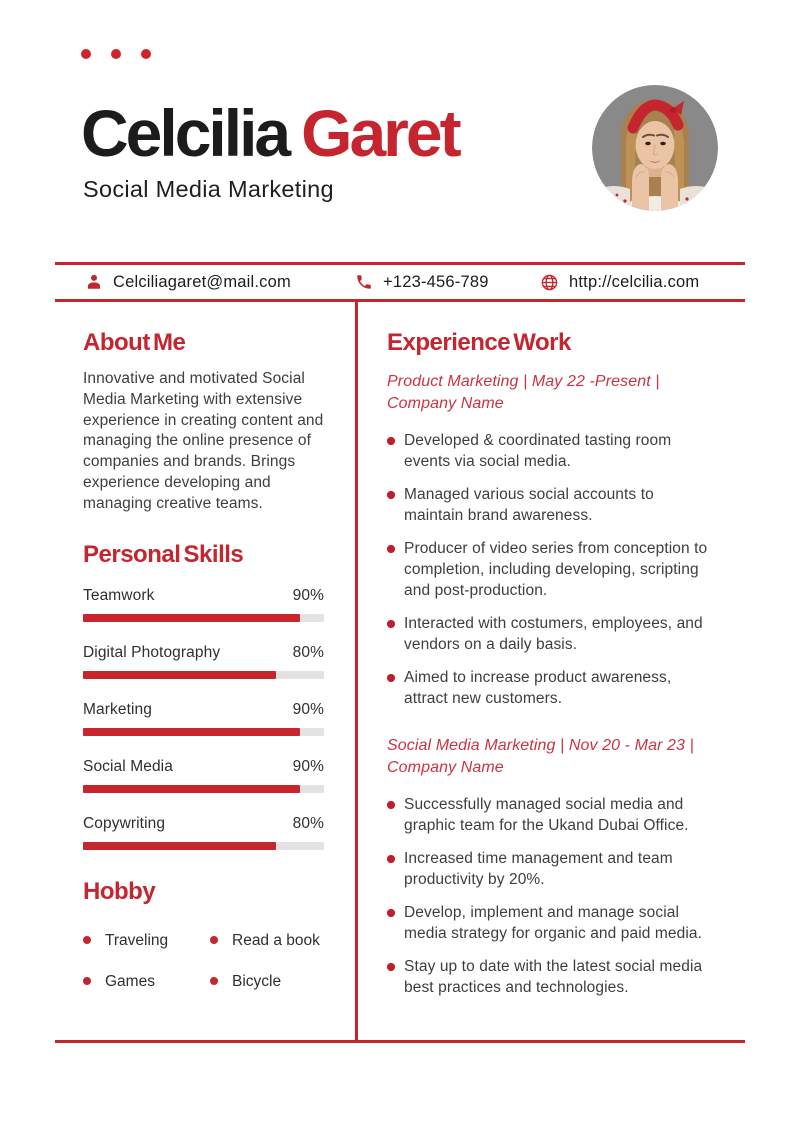 Image resolution: width=793 pixels, height=1122 pixels. What do you see at coordinates (203, 603) in the screenshot?
I see `skill-row: Teamwork 90%` at bounding box center [203, 603].